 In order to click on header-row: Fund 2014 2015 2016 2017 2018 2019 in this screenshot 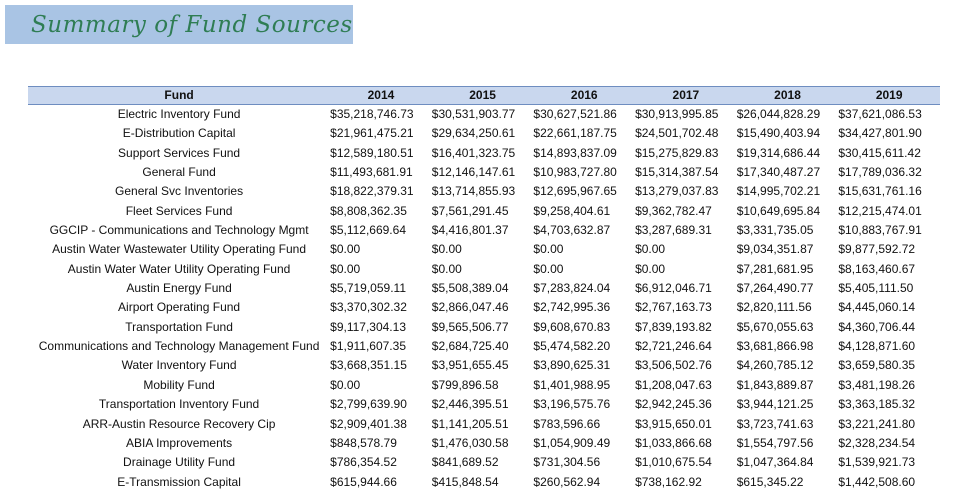, I will do `click(484, 95)`.